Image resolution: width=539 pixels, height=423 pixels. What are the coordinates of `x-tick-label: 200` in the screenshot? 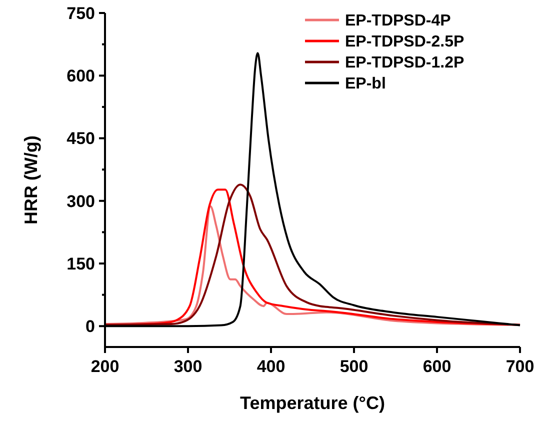 It's located at (105, 366).